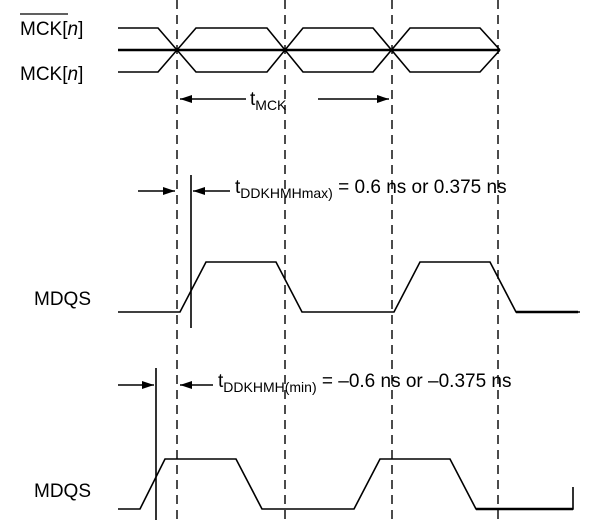 The width and height of the screenshot is (607, 522). I want to click on mck-bracket-open: [, so click(65, 74).